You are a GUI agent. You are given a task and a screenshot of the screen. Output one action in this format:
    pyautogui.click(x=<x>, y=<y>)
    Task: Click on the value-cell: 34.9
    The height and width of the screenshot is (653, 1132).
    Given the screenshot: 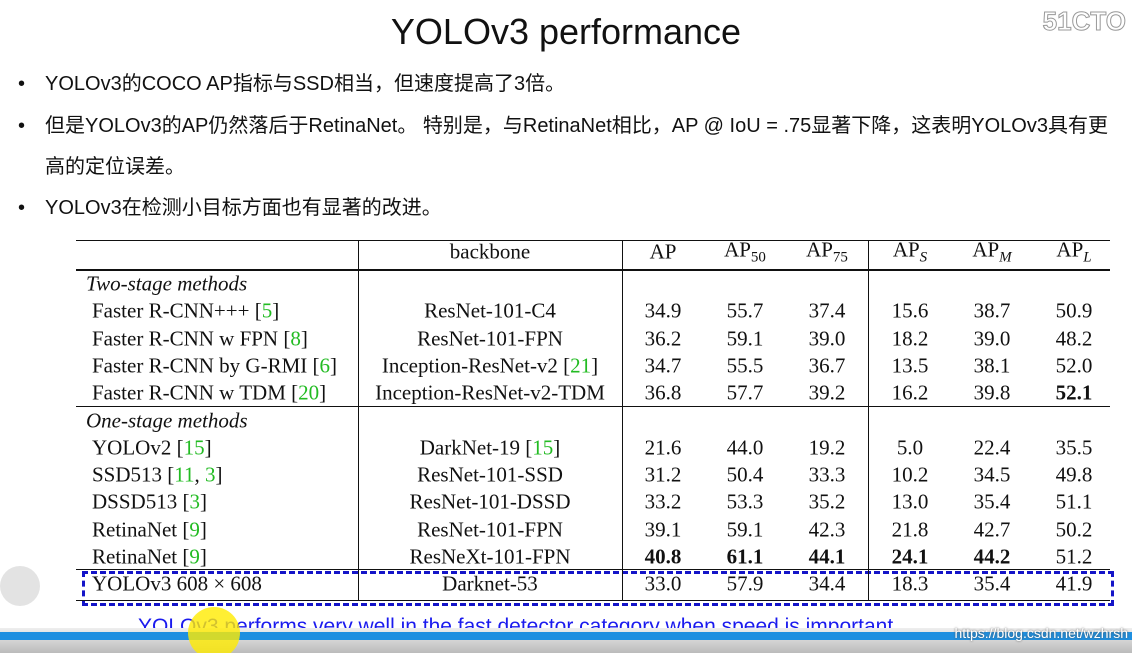 What is the action you would take?
    pyautogui.click(x=663, y=310)
    